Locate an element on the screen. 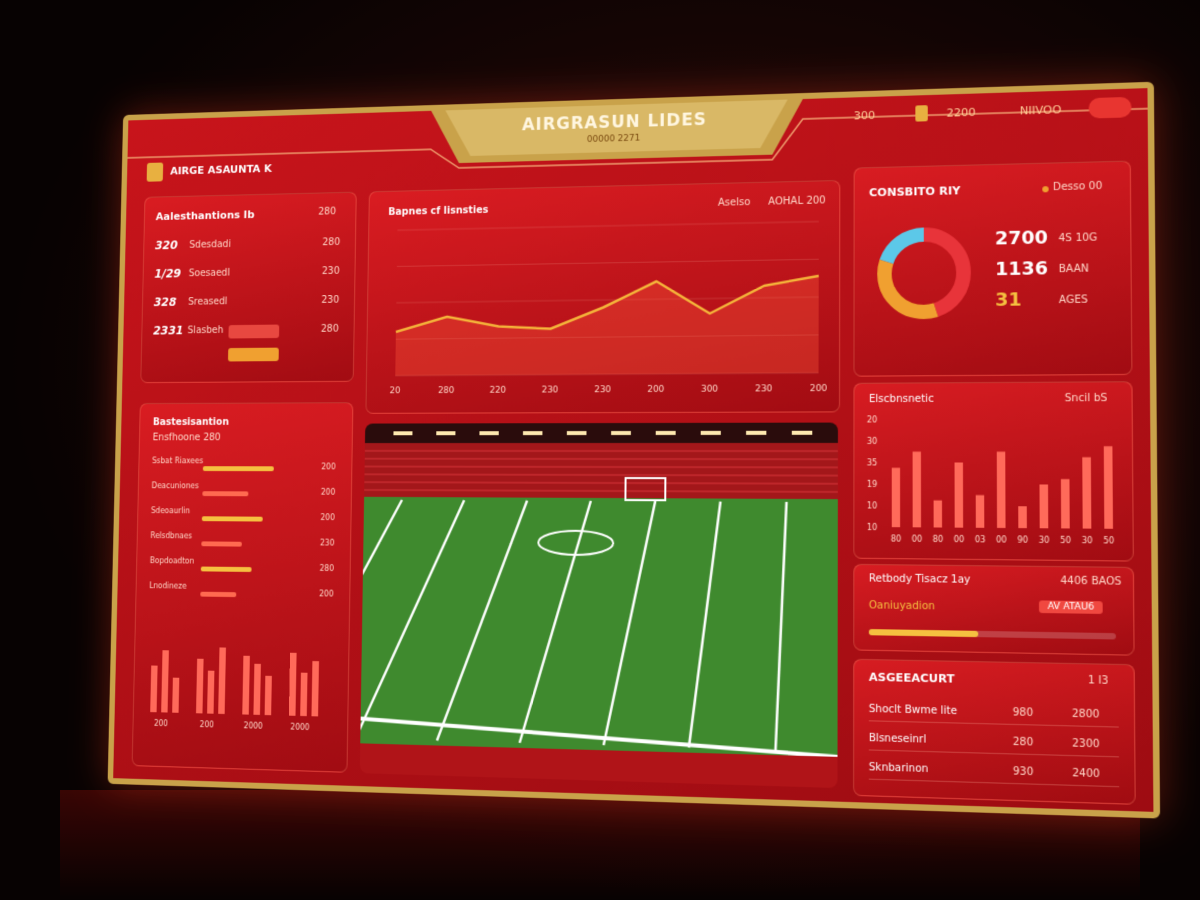 Image resolution: width=1200 pixels, height=900 pixels. row-label: Deacuniones is located at coordinates (175, 486).